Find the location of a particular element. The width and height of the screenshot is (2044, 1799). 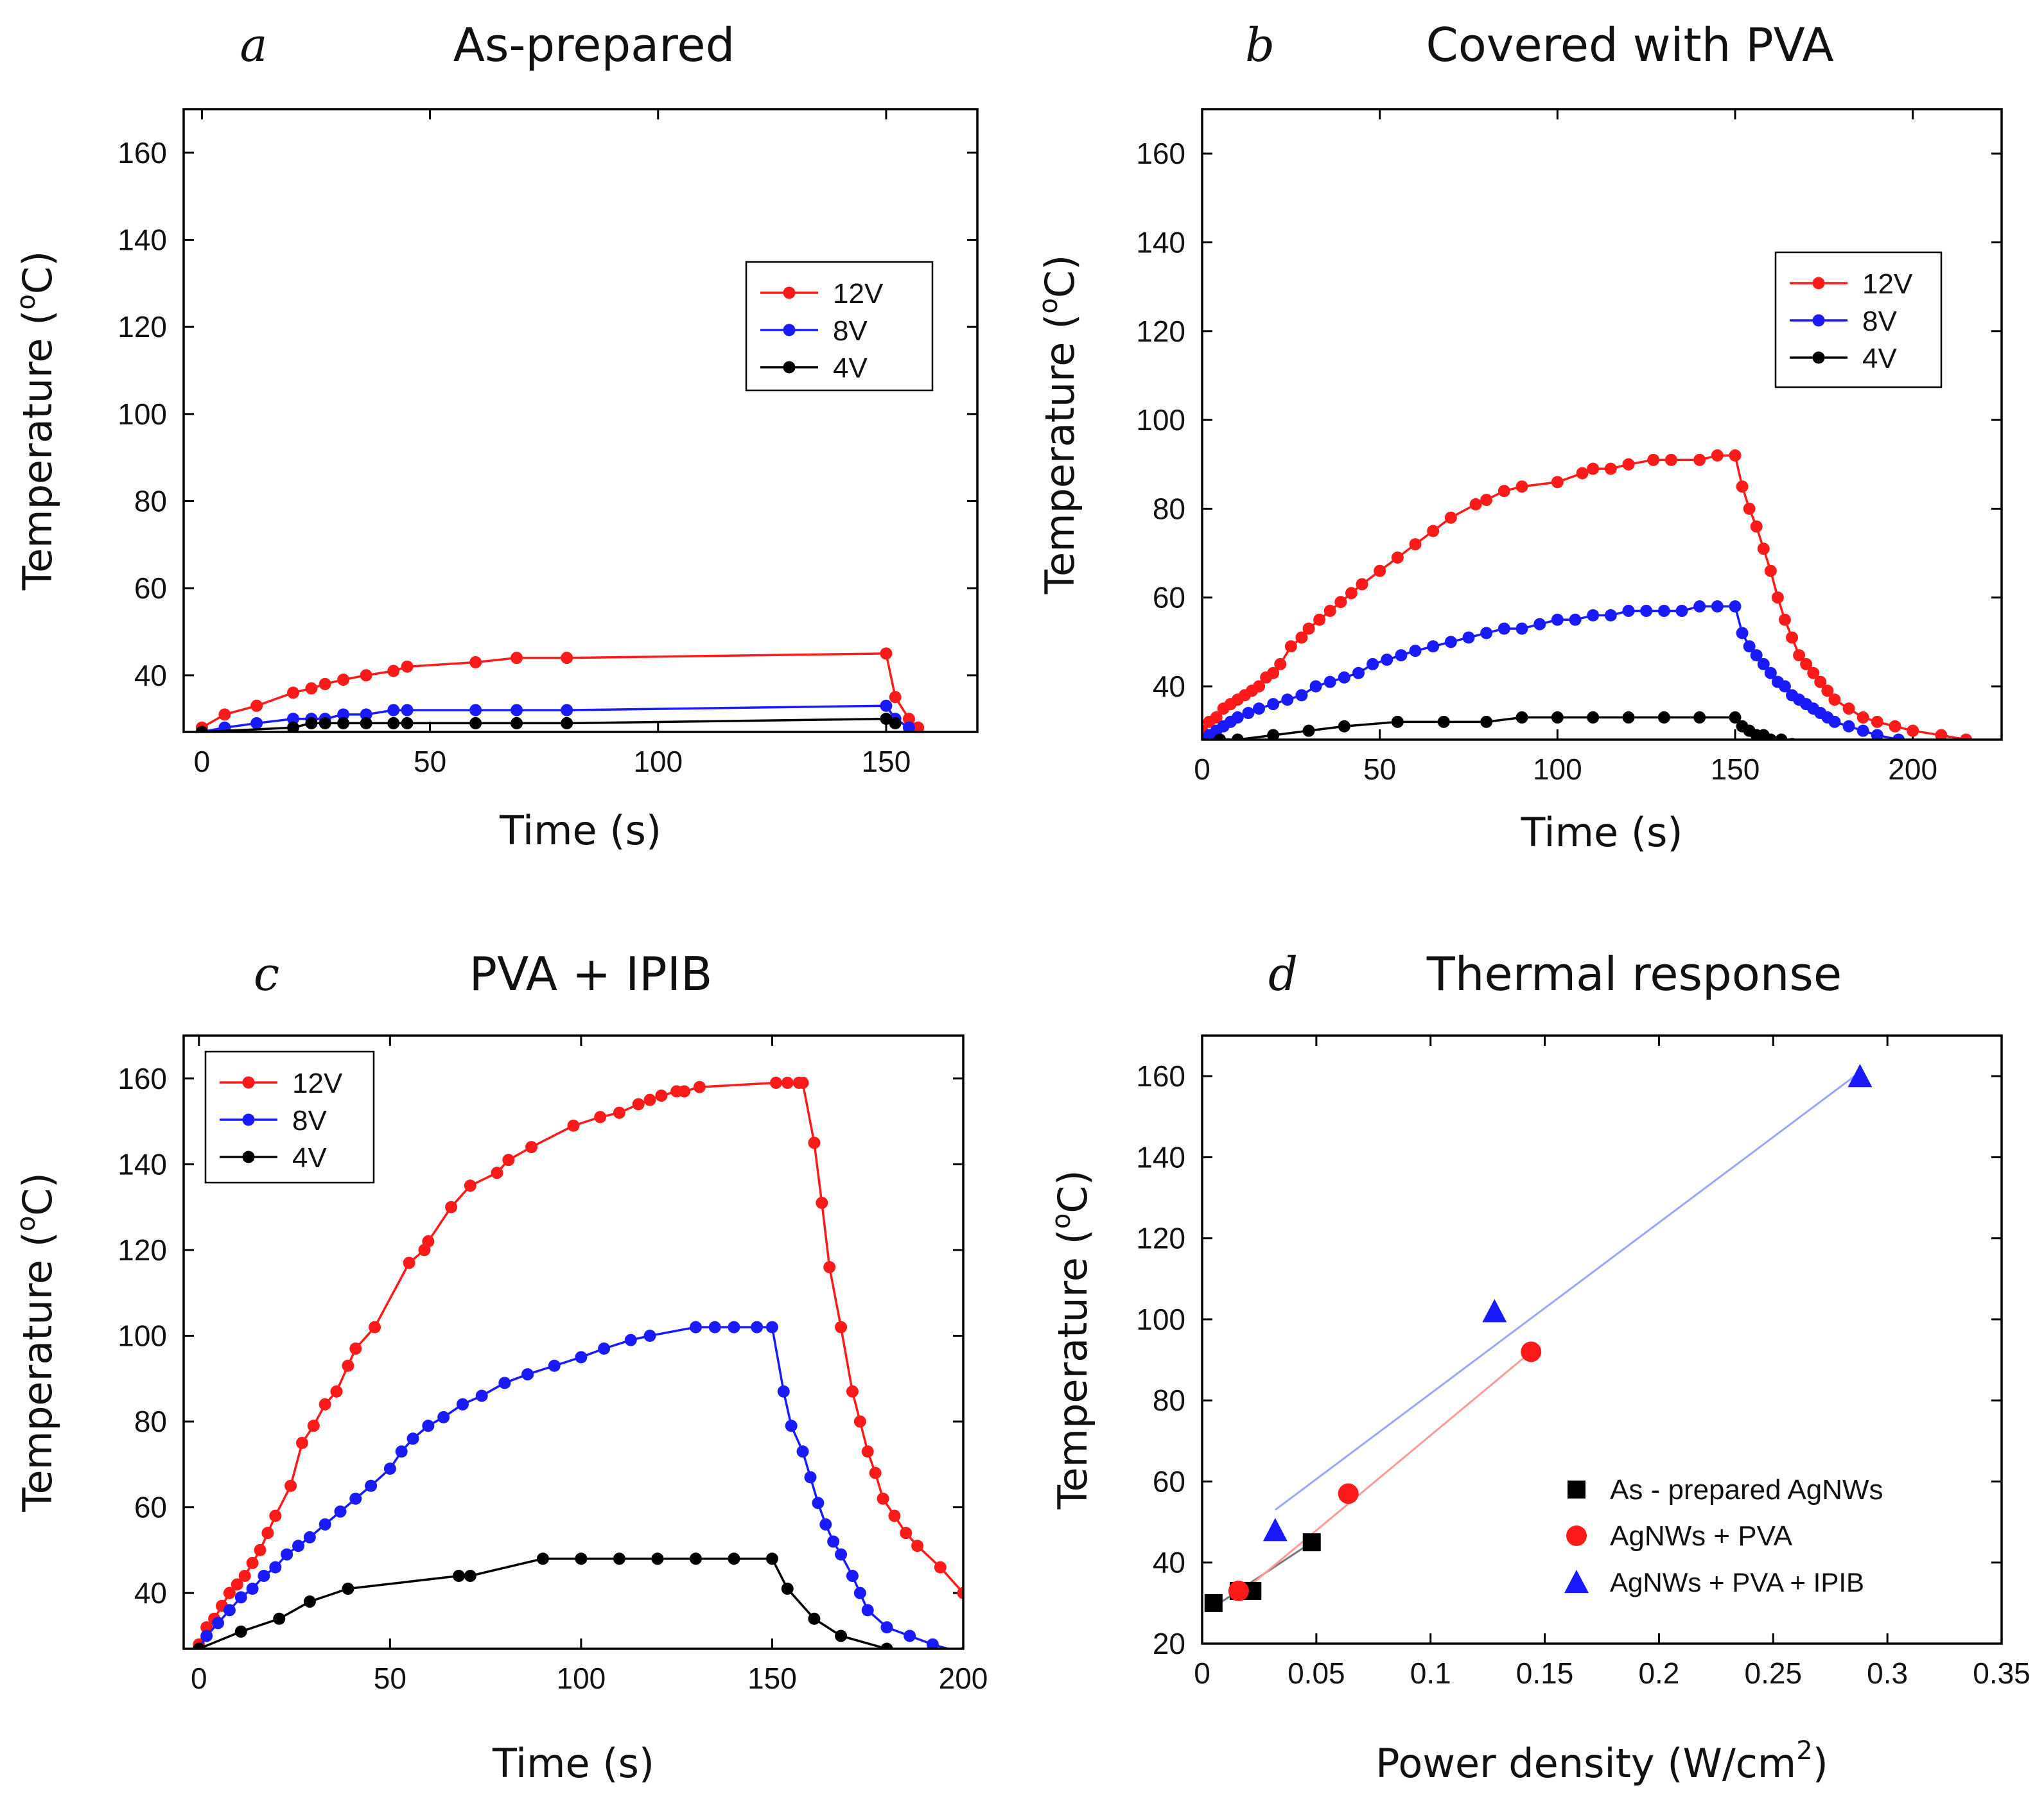

x-tick-label: 0.2 is located at coordinates (1659, 1673).